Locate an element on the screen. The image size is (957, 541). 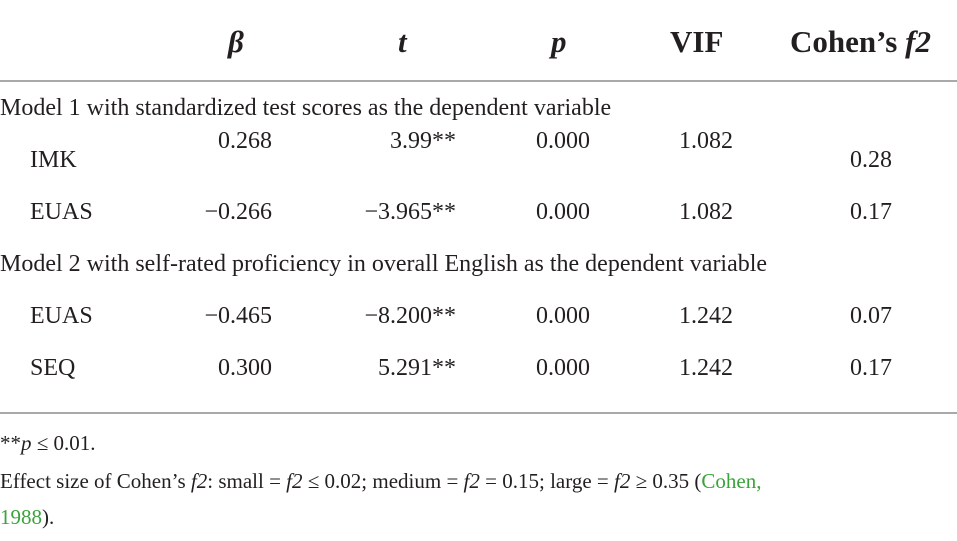
row-label: SEQ is located at coordinates (53, 368).